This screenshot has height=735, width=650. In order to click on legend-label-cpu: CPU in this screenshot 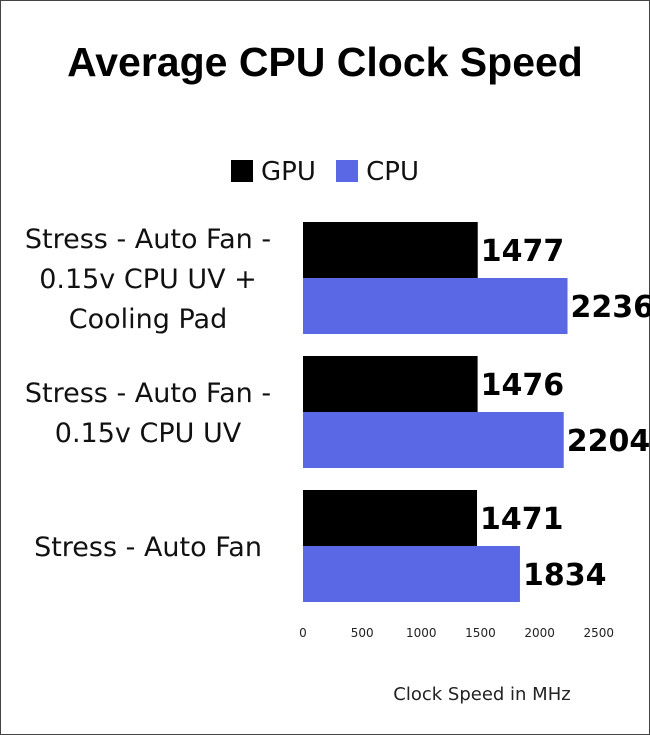, I will do `click(392, 172)`.